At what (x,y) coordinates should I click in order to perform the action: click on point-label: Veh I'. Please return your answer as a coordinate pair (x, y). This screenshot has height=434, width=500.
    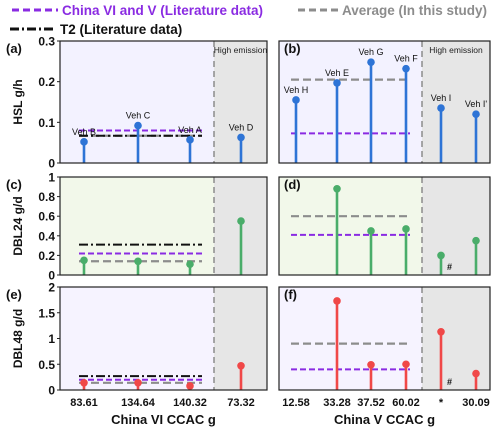
    Looking at the image, I should click on (476, 104).